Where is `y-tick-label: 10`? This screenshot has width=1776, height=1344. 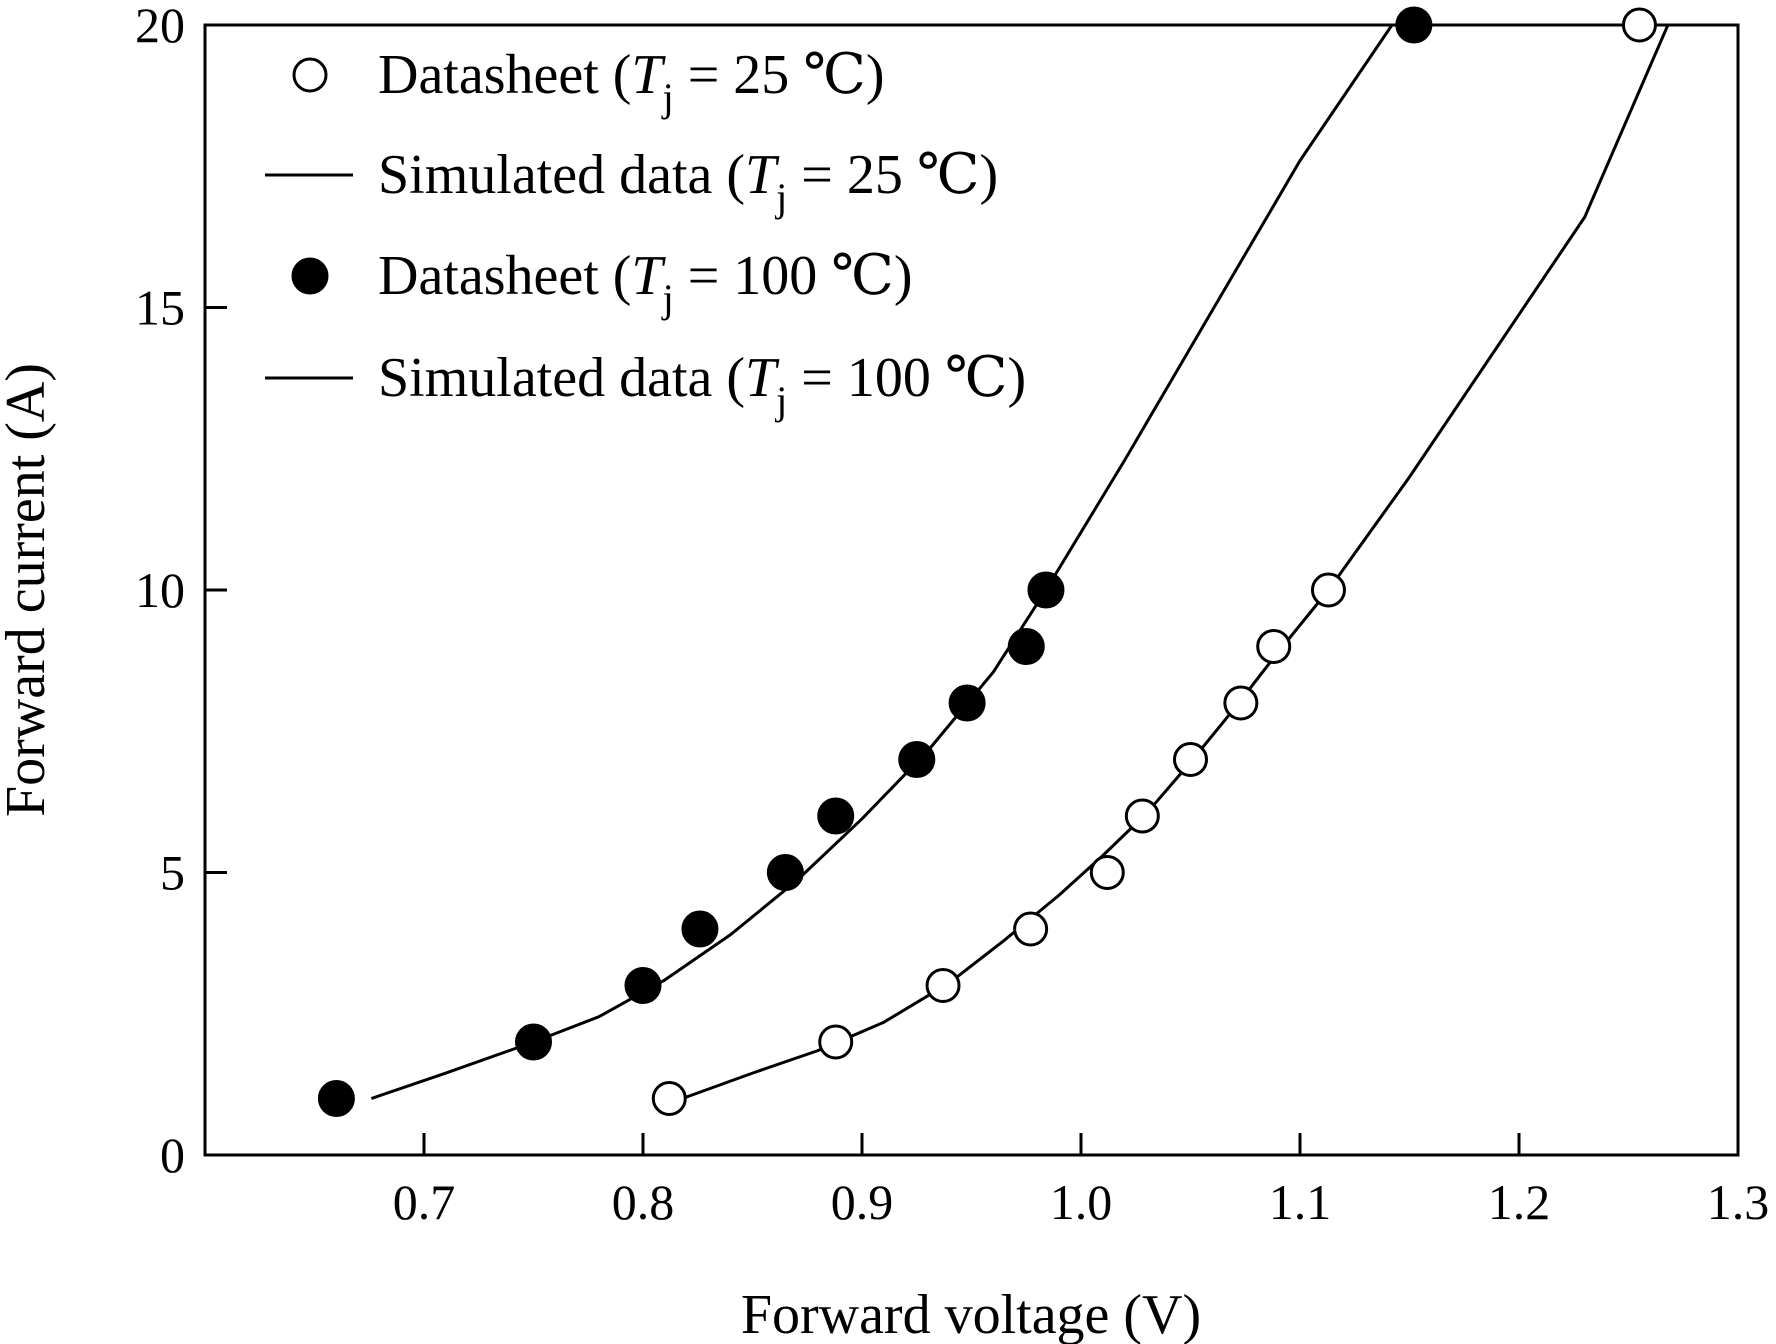 y-tick-label: 10 is located at coordinates (160, 590).